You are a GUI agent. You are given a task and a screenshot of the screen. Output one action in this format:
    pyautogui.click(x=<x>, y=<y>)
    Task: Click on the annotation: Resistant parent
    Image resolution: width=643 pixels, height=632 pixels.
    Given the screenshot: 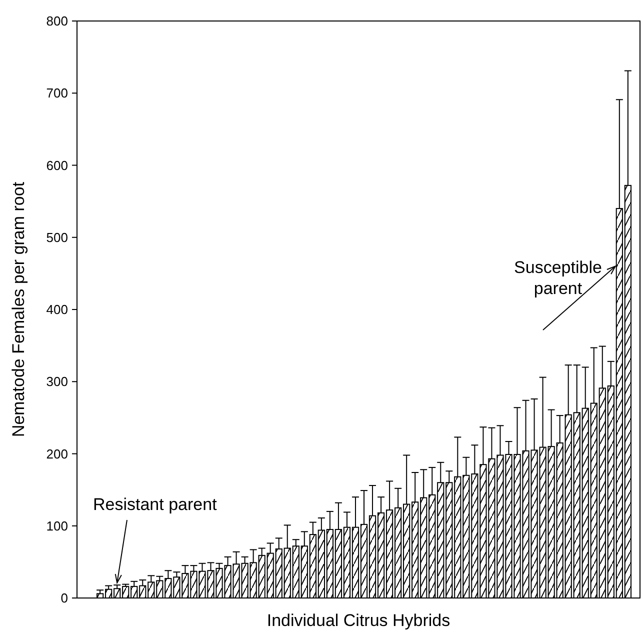 What is the action you would take?
    pyautogui.click(x=155, y=504)
    